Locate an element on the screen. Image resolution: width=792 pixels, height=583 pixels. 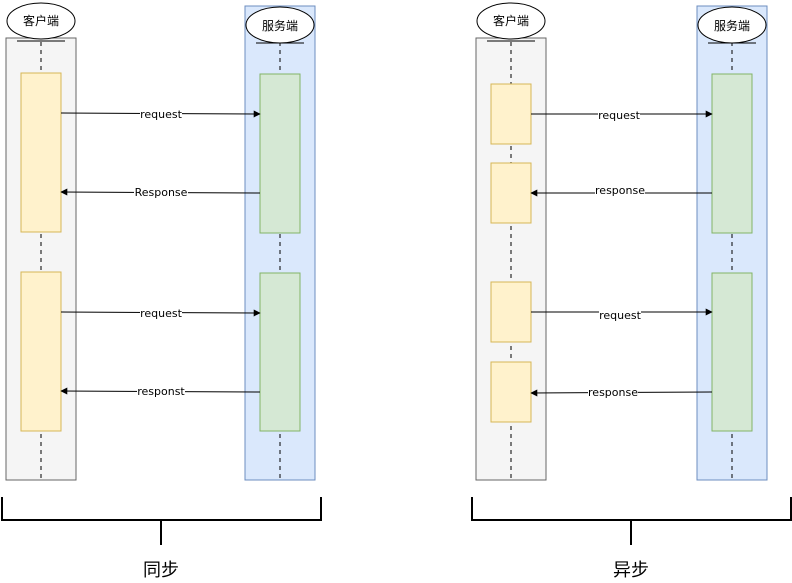
message-label: responst is located at coordinates (161, 391).